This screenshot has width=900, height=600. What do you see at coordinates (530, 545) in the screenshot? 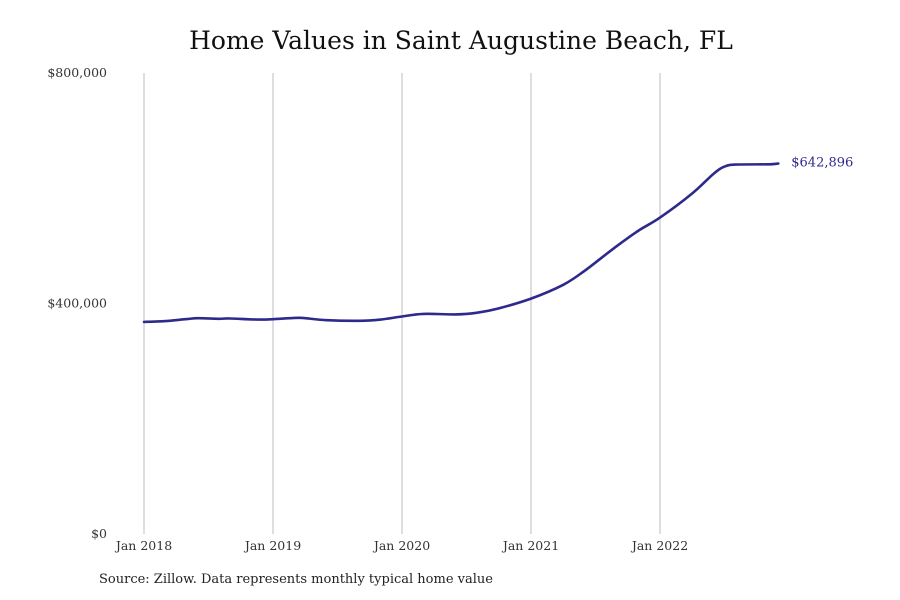
I see `x-tick-label: Jan 2021` at bounding box center [530, 545].